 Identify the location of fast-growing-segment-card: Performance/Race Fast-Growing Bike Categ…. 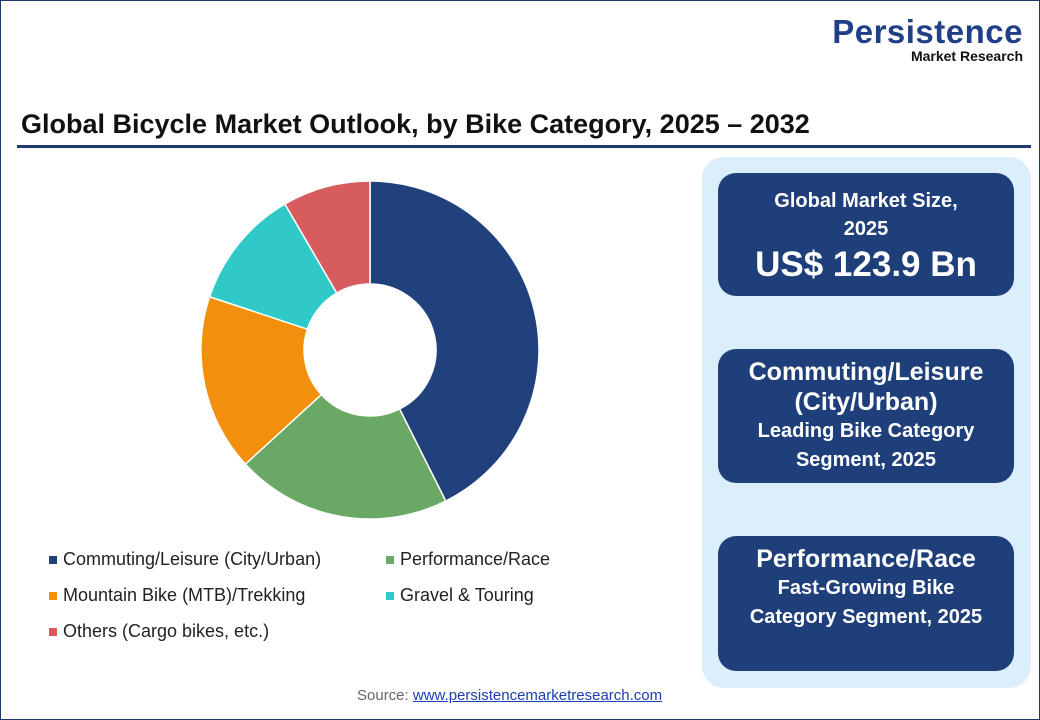
(866, 603).